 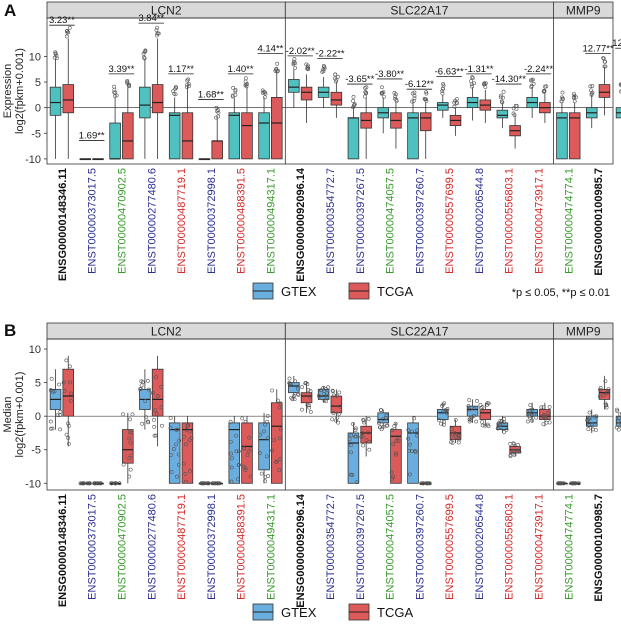 I want to click on transcript-ENSG00000092096.14: ENSG00000092096.14, so click(x=300, y=491).